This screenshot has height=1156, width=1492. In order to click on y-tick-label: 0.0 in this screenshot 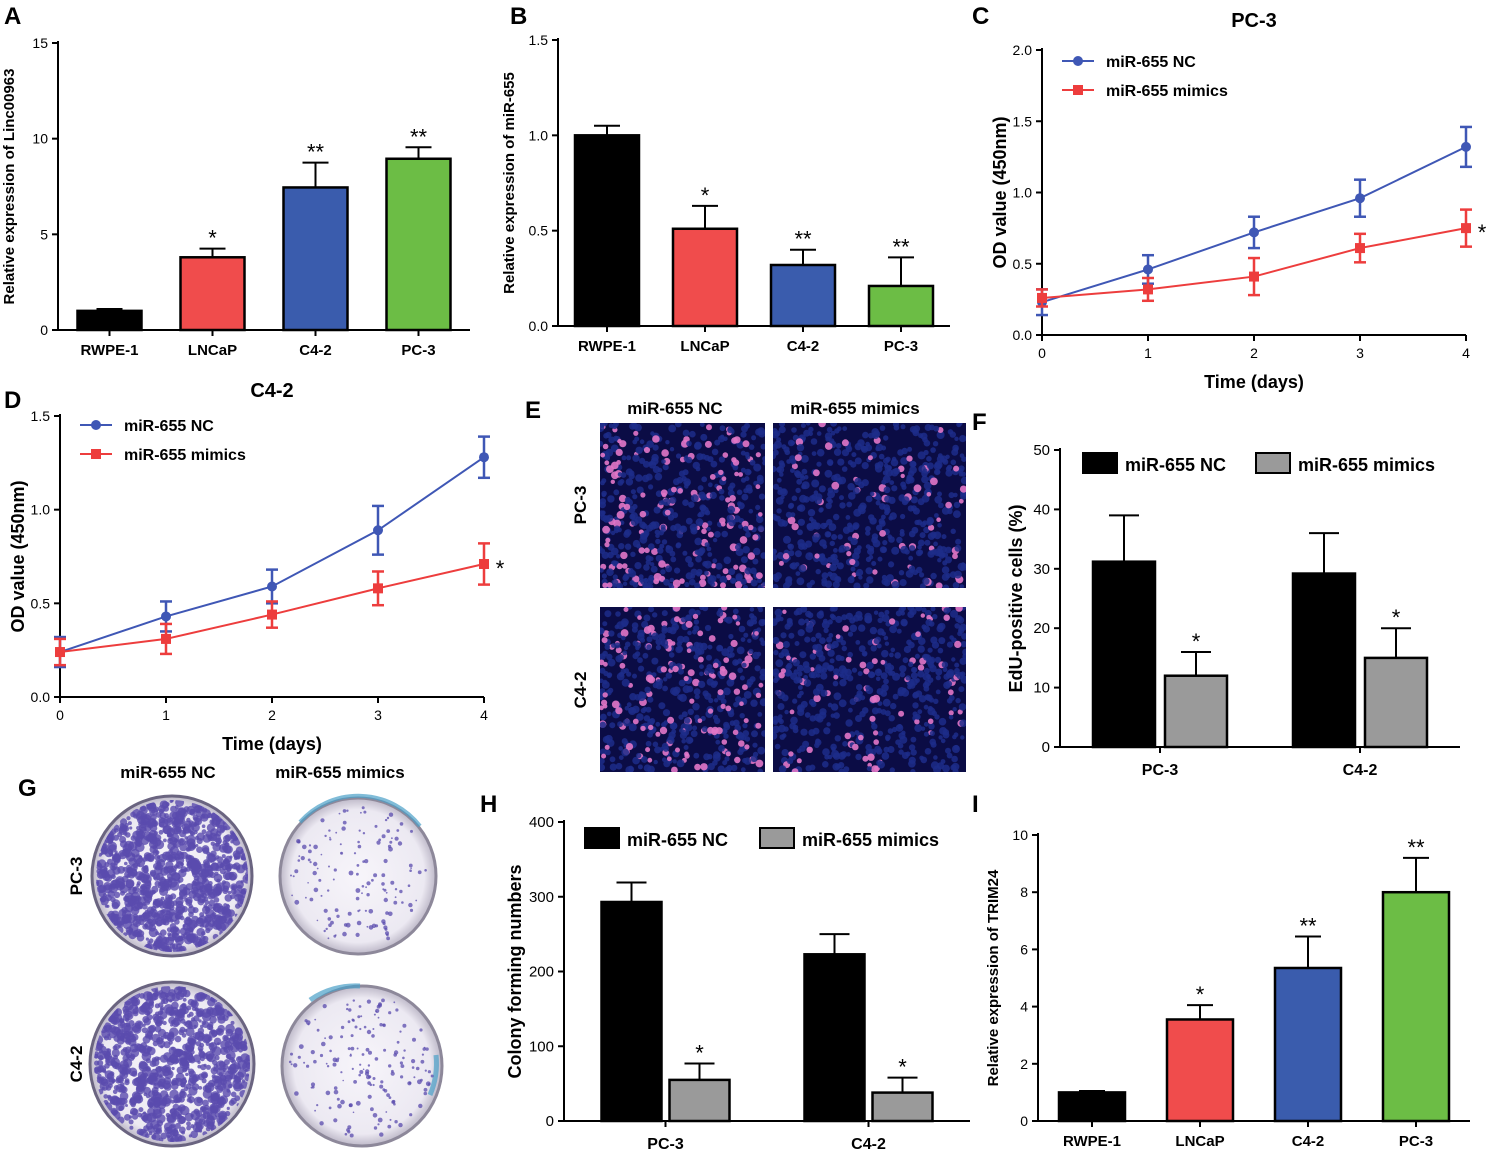, I will do `click(539, 326)`.